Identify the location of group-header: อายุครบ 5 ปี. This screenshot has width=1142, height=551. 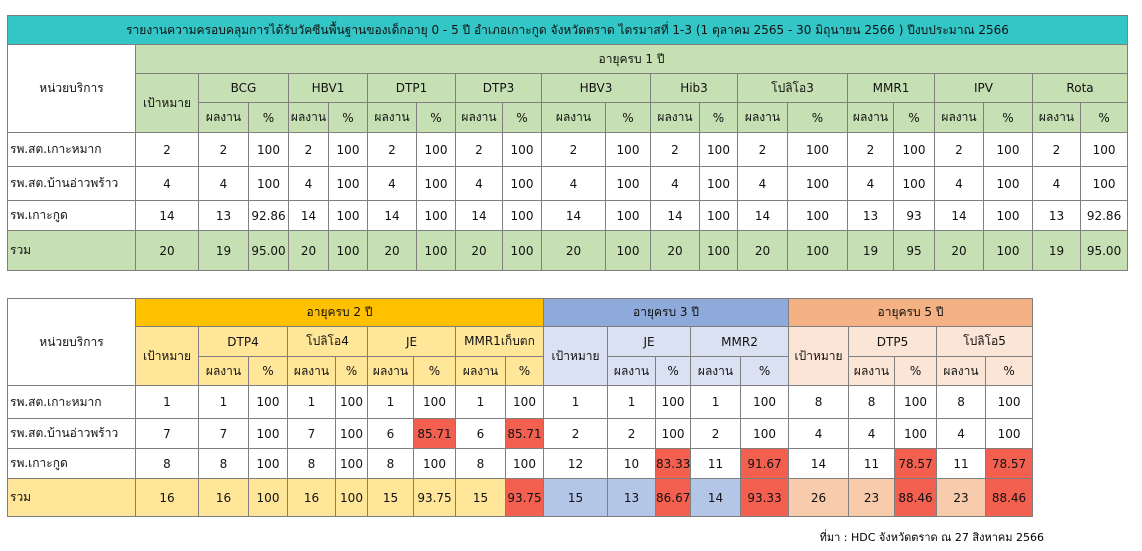
(911, 312).